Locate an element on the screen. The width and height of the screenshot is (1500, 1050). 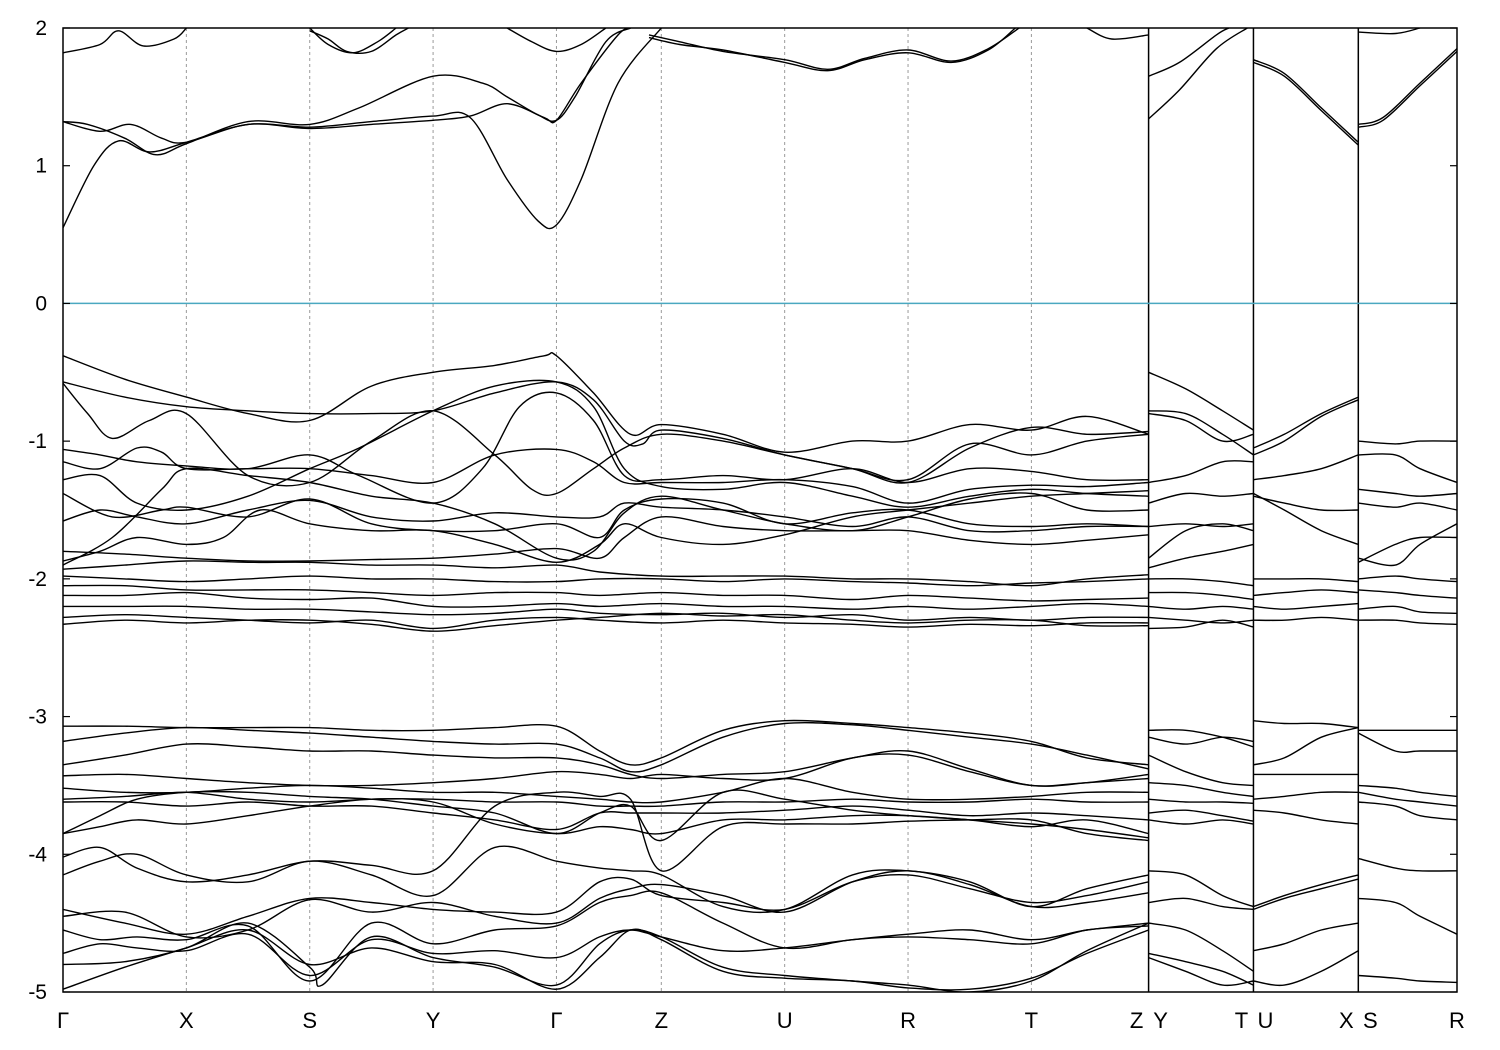
y-tick-label: -2 is located at coordinates (37, 579).